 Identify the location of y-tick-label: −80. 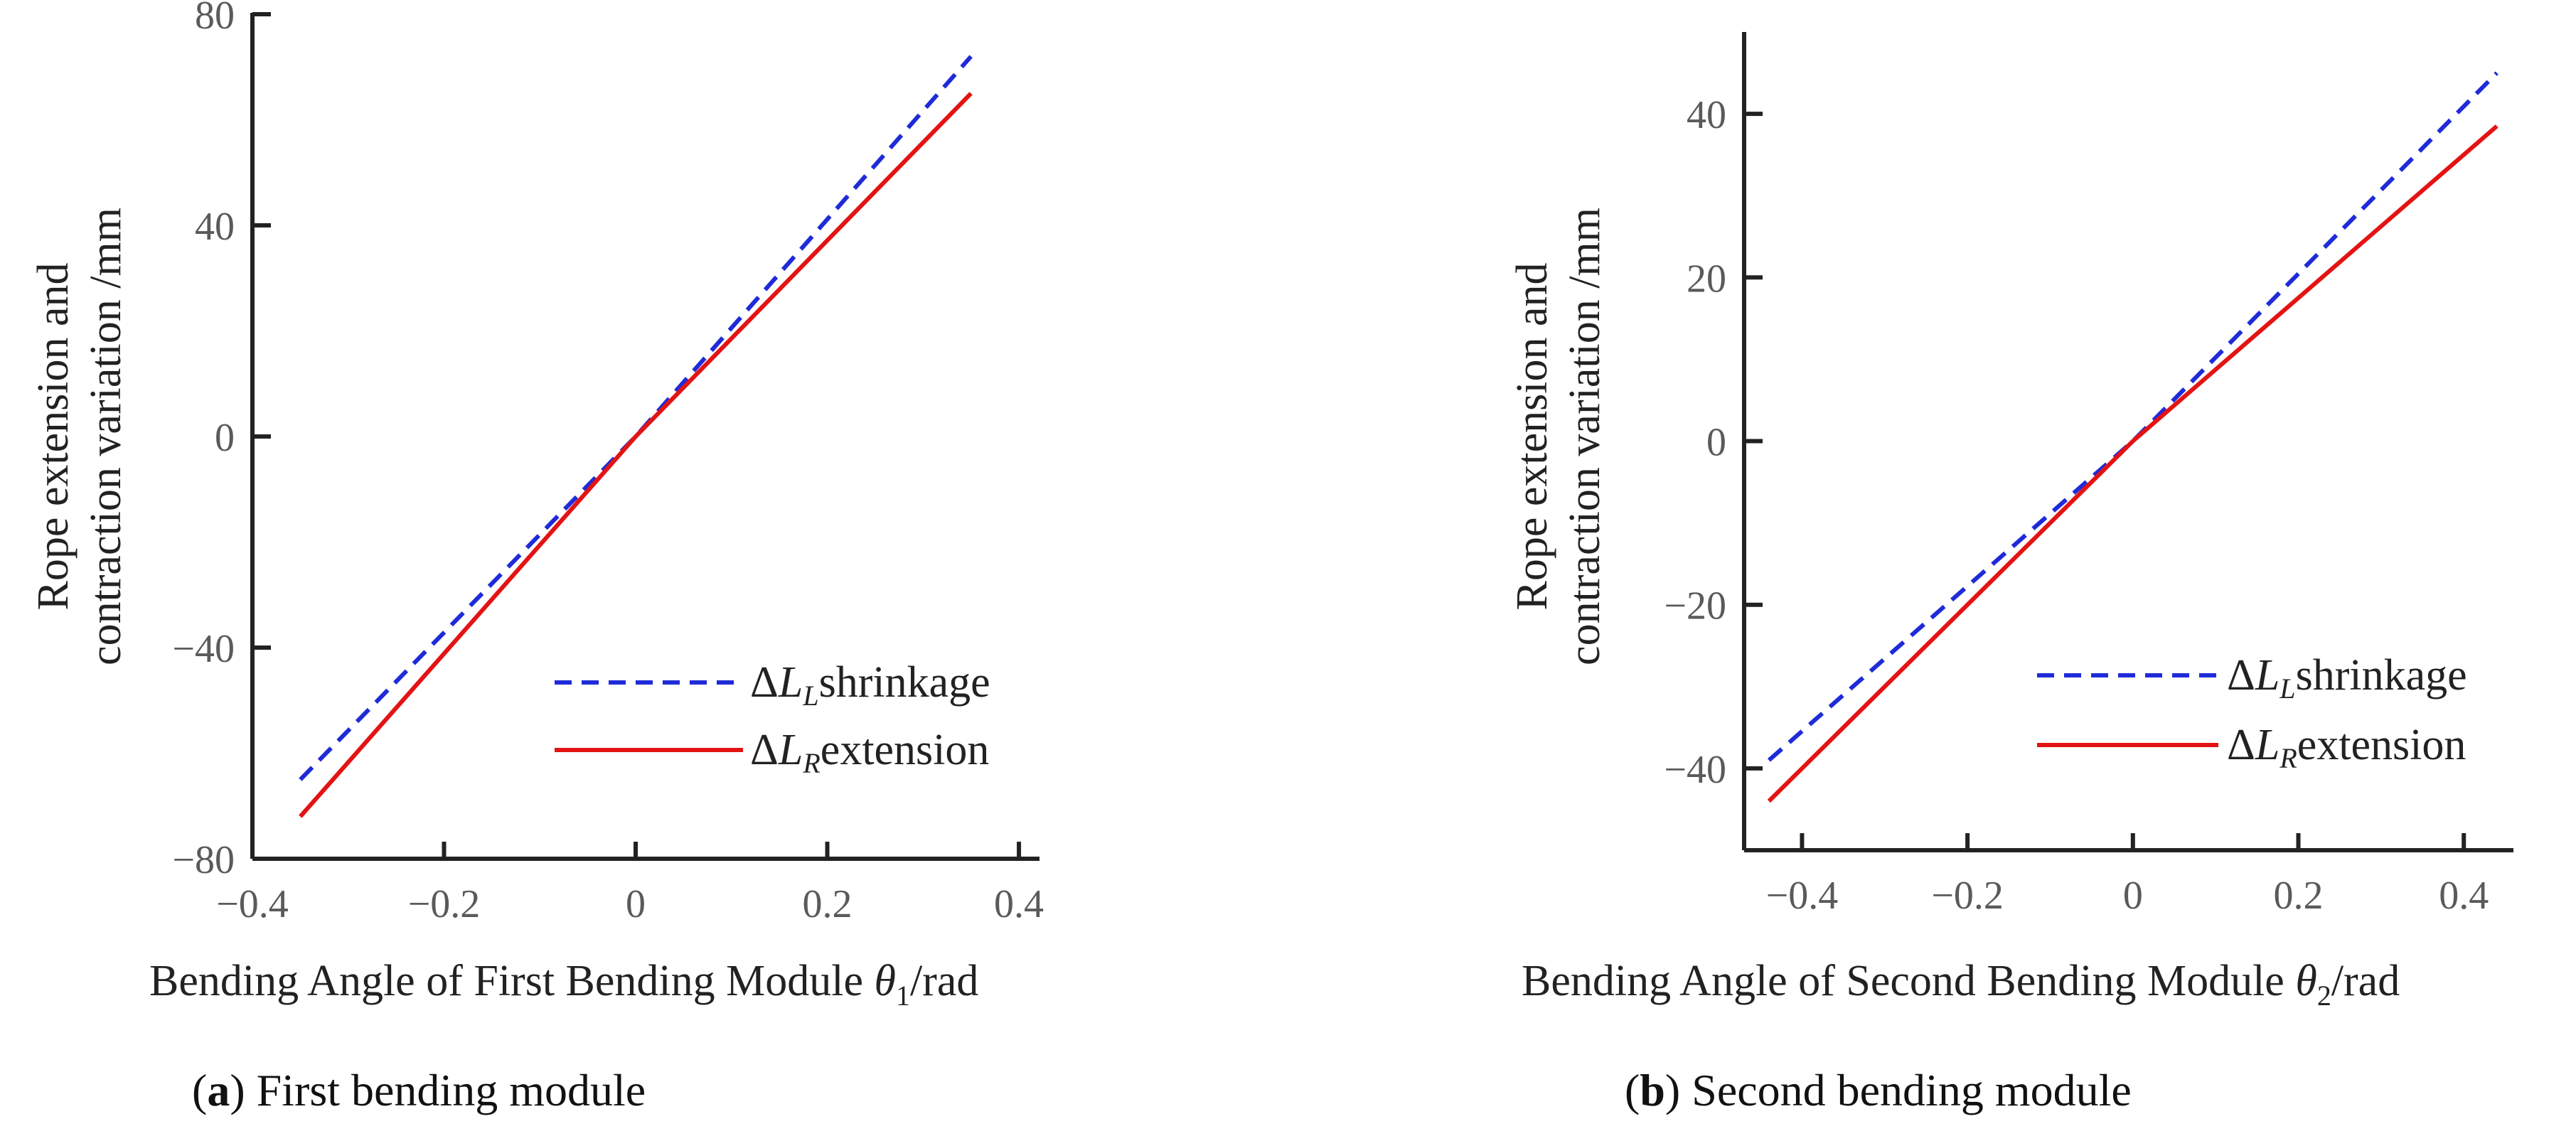
(203, 860).